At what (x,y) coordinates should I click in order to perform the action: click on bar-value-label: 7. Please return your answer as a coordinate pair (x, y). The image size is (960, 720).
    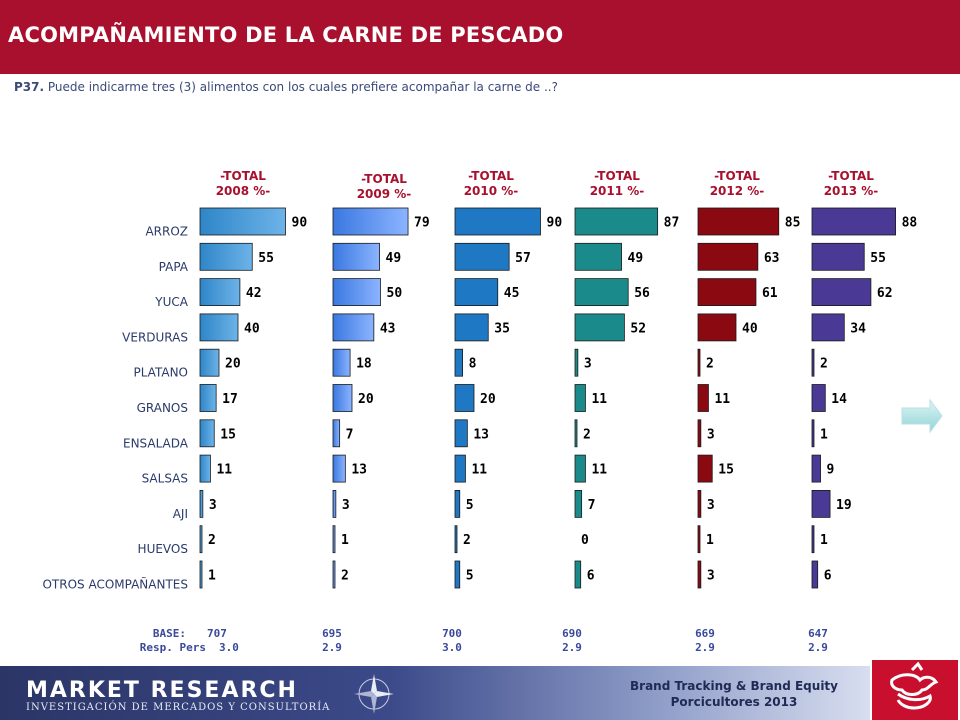
    Looking at the image, I should click on (350, 434).